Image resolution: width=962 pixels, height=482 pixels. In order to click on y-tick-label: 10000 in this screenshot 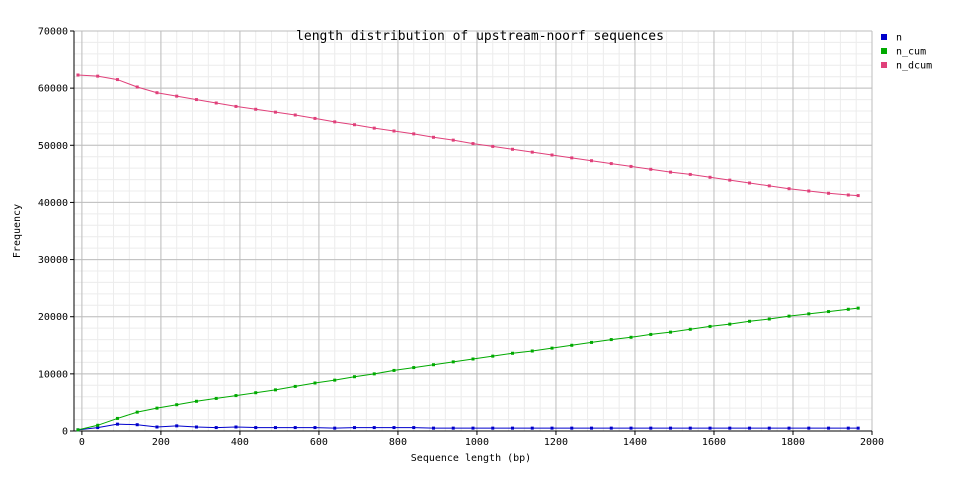, I will do `click(53, 374)`.